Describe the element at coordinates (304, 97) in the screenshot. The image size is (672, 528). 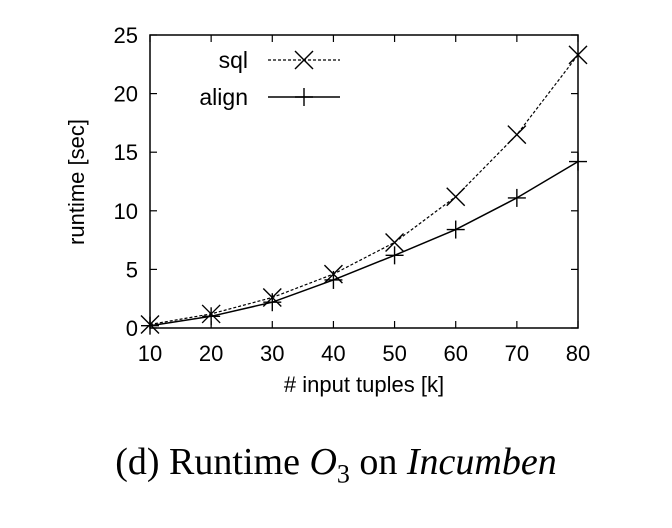
I see `legend-marker-align` at that location.